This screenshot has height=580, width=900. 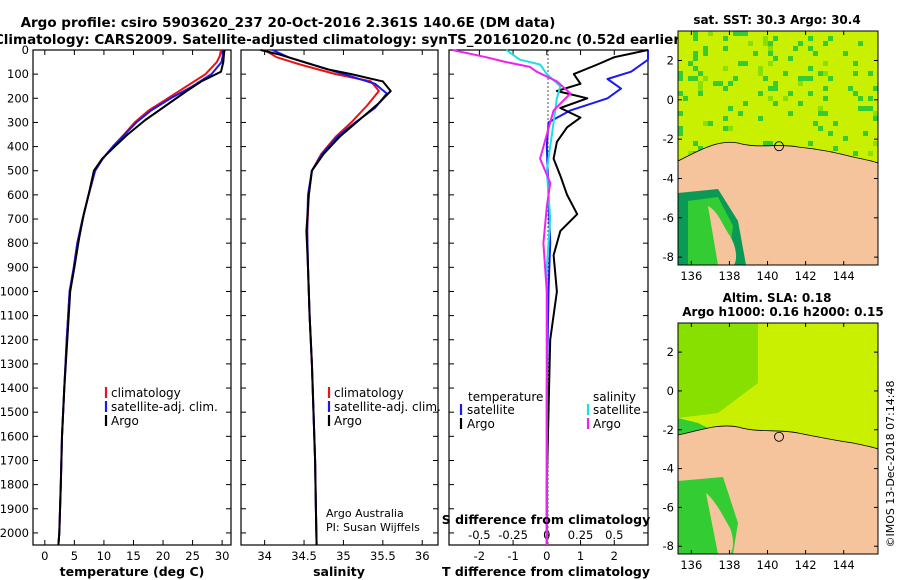 What do you see at coordinates (777, 298) in the screenshot?
I see `sla-map-title: Altim. SLA: 0.18` at bounding box center [777, 298].